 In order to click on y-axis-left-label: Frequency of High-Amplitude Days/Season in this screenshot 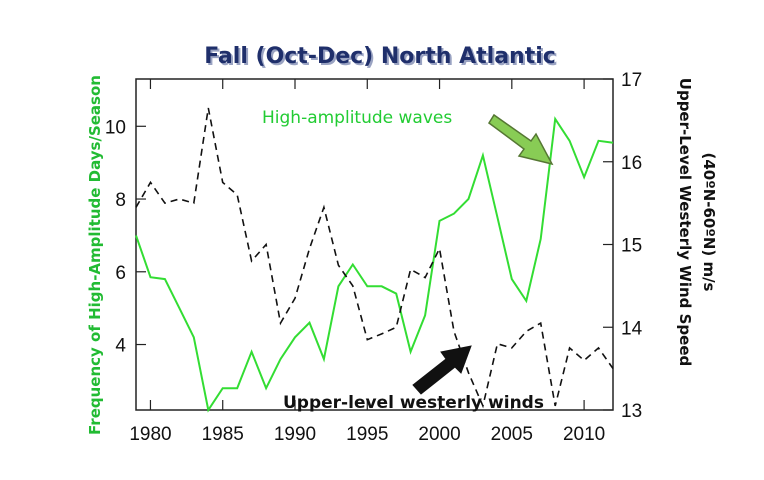, I will do `click(95, 255)`.